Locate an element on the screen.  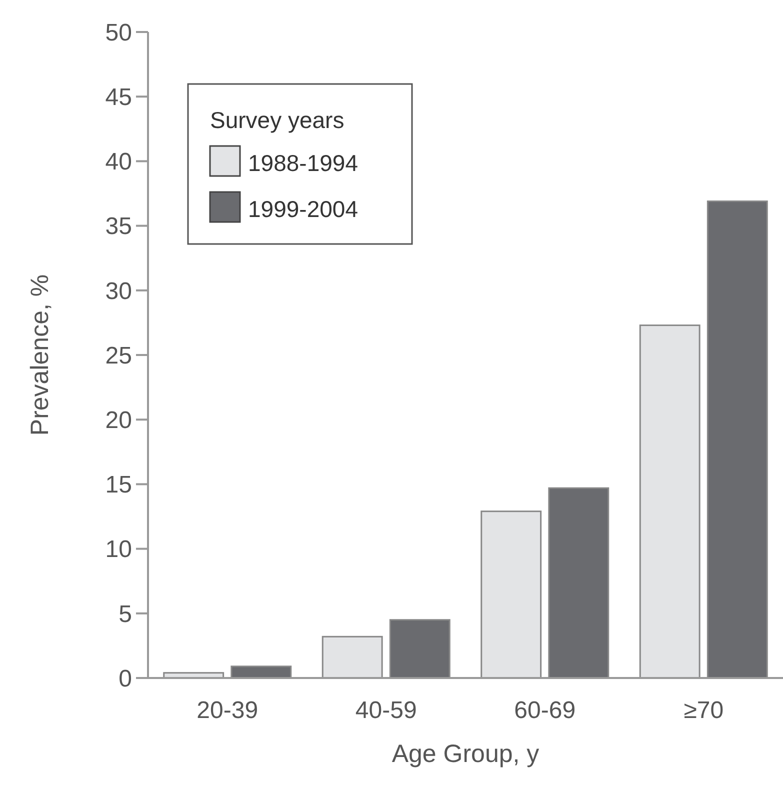
y-tick-label: 25 is located at coordinates (118, 356).